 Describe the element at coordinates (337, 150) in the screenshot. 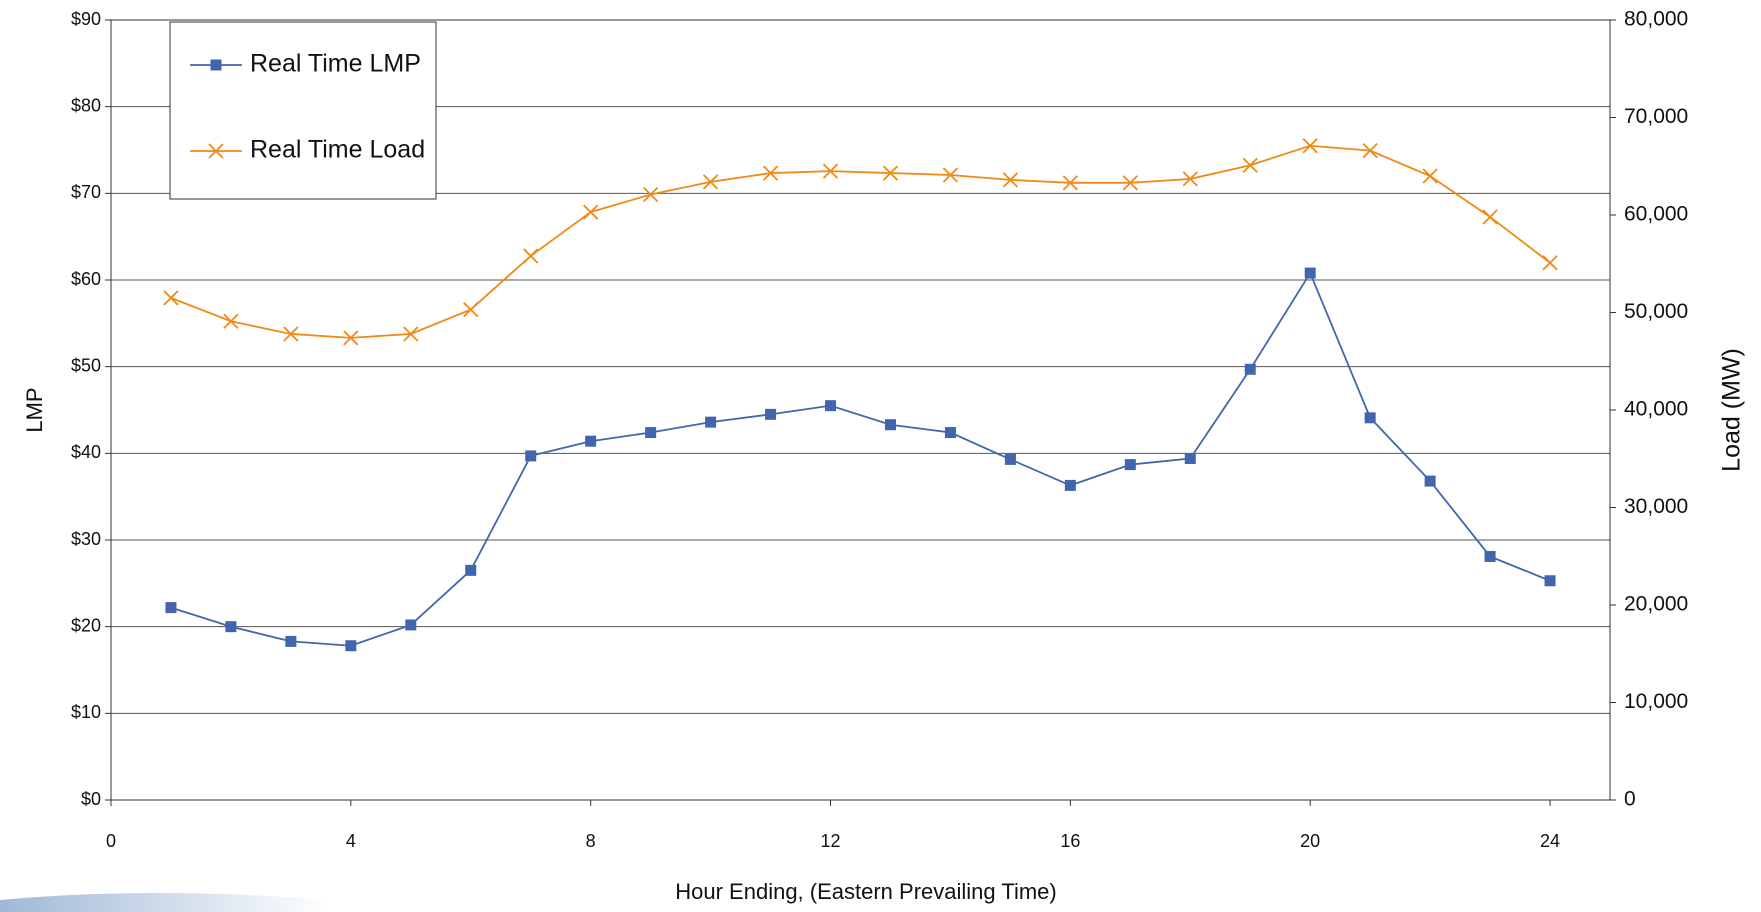

I see `legend-label: Real Time Load` at that location.